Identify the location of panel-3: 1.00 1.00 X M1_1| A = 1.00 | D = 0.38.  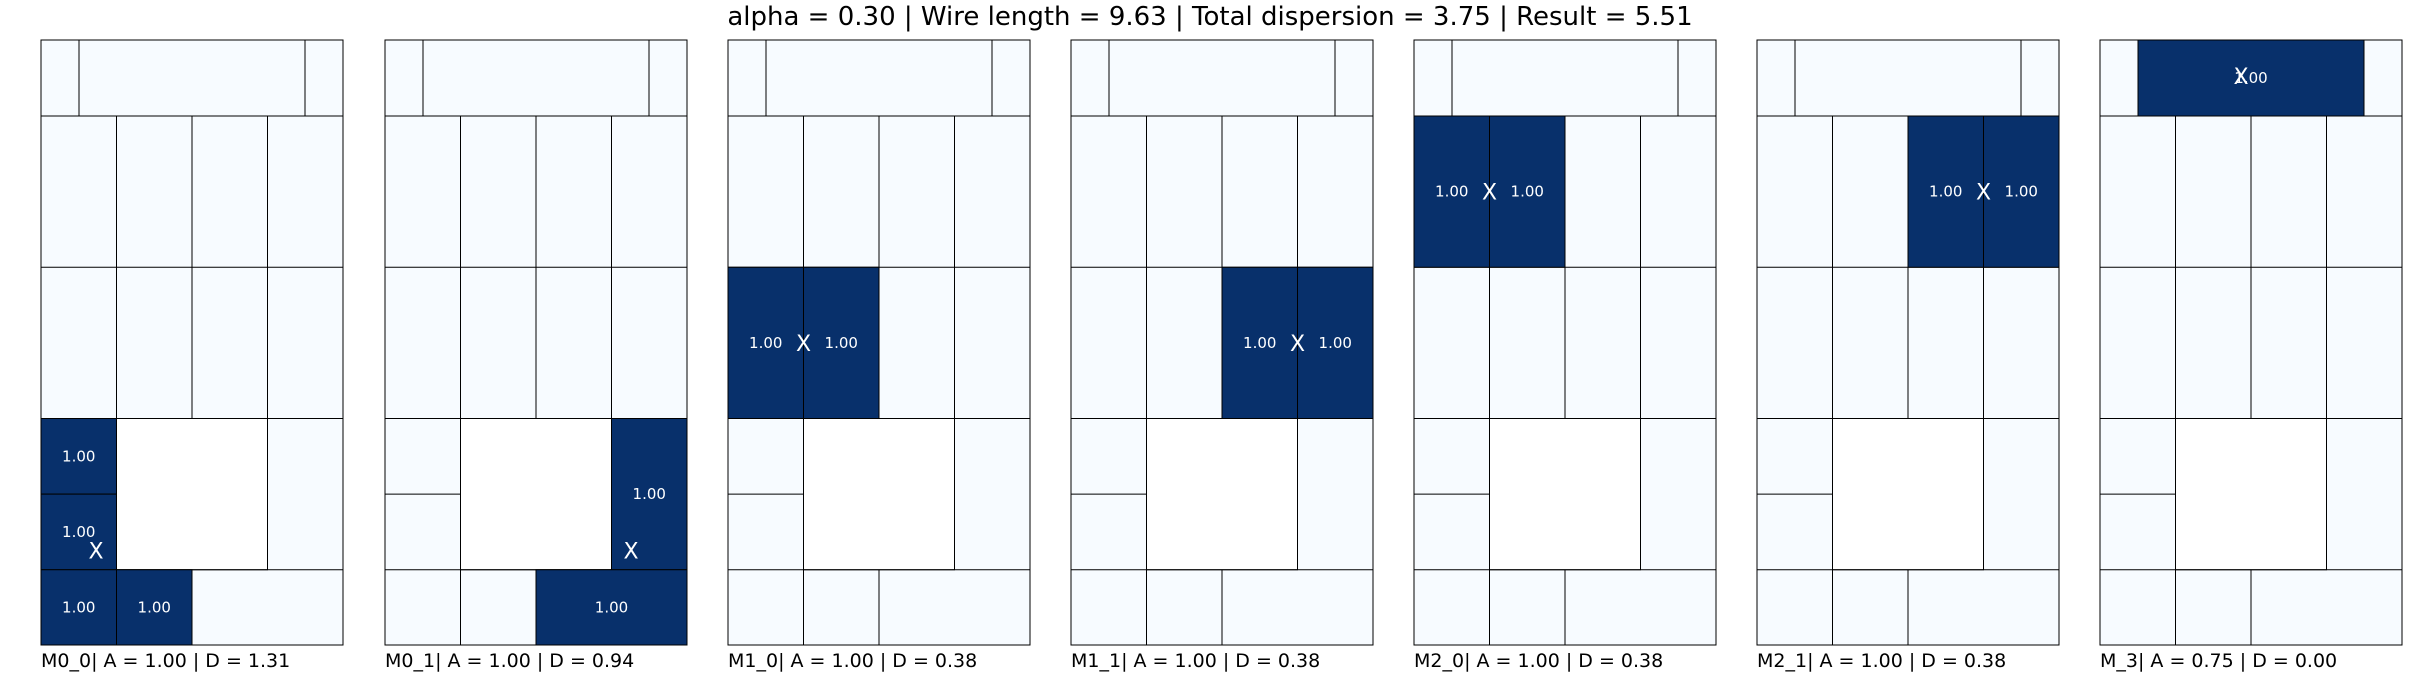
(1222, 355).